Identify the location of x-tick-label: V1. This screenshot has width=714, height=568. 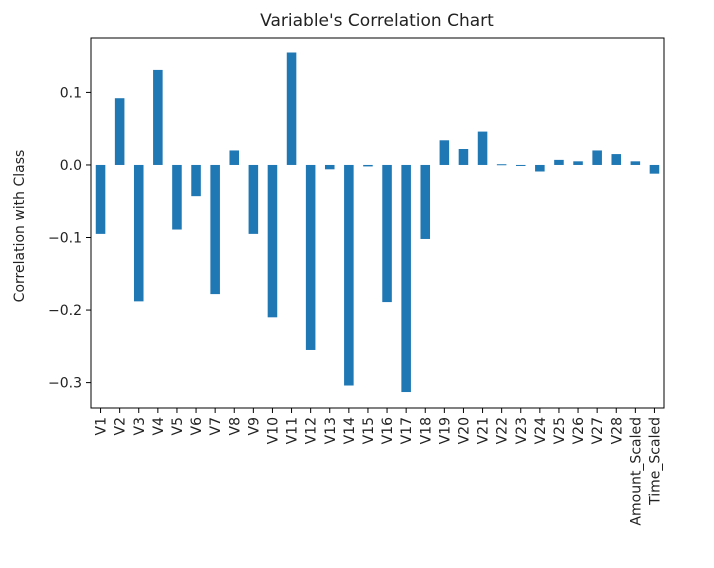
(102, 426).